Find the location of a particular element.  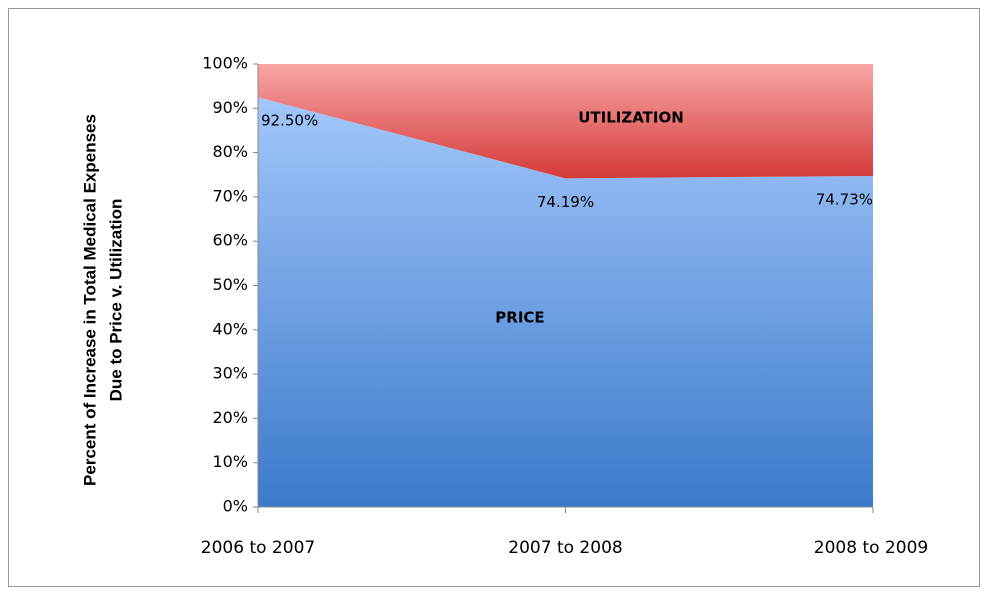

y-tick-label: 50% is located at coordinates (230, 284).